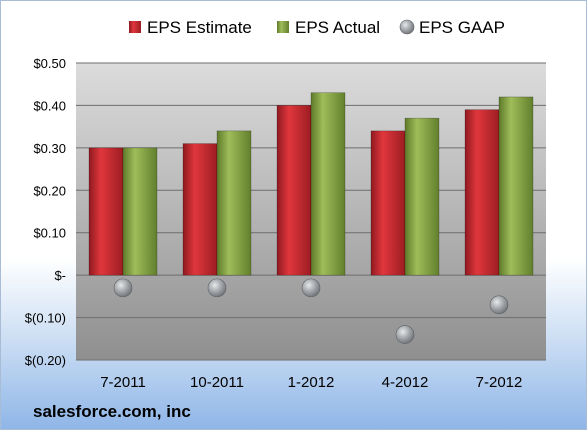 The width and height of the screenshot is (587, 431). What do you see at coordinates (45, 360) in the screenshot?
I see `y-tick-label: $(0.20)` at bounding box center [45, 360].